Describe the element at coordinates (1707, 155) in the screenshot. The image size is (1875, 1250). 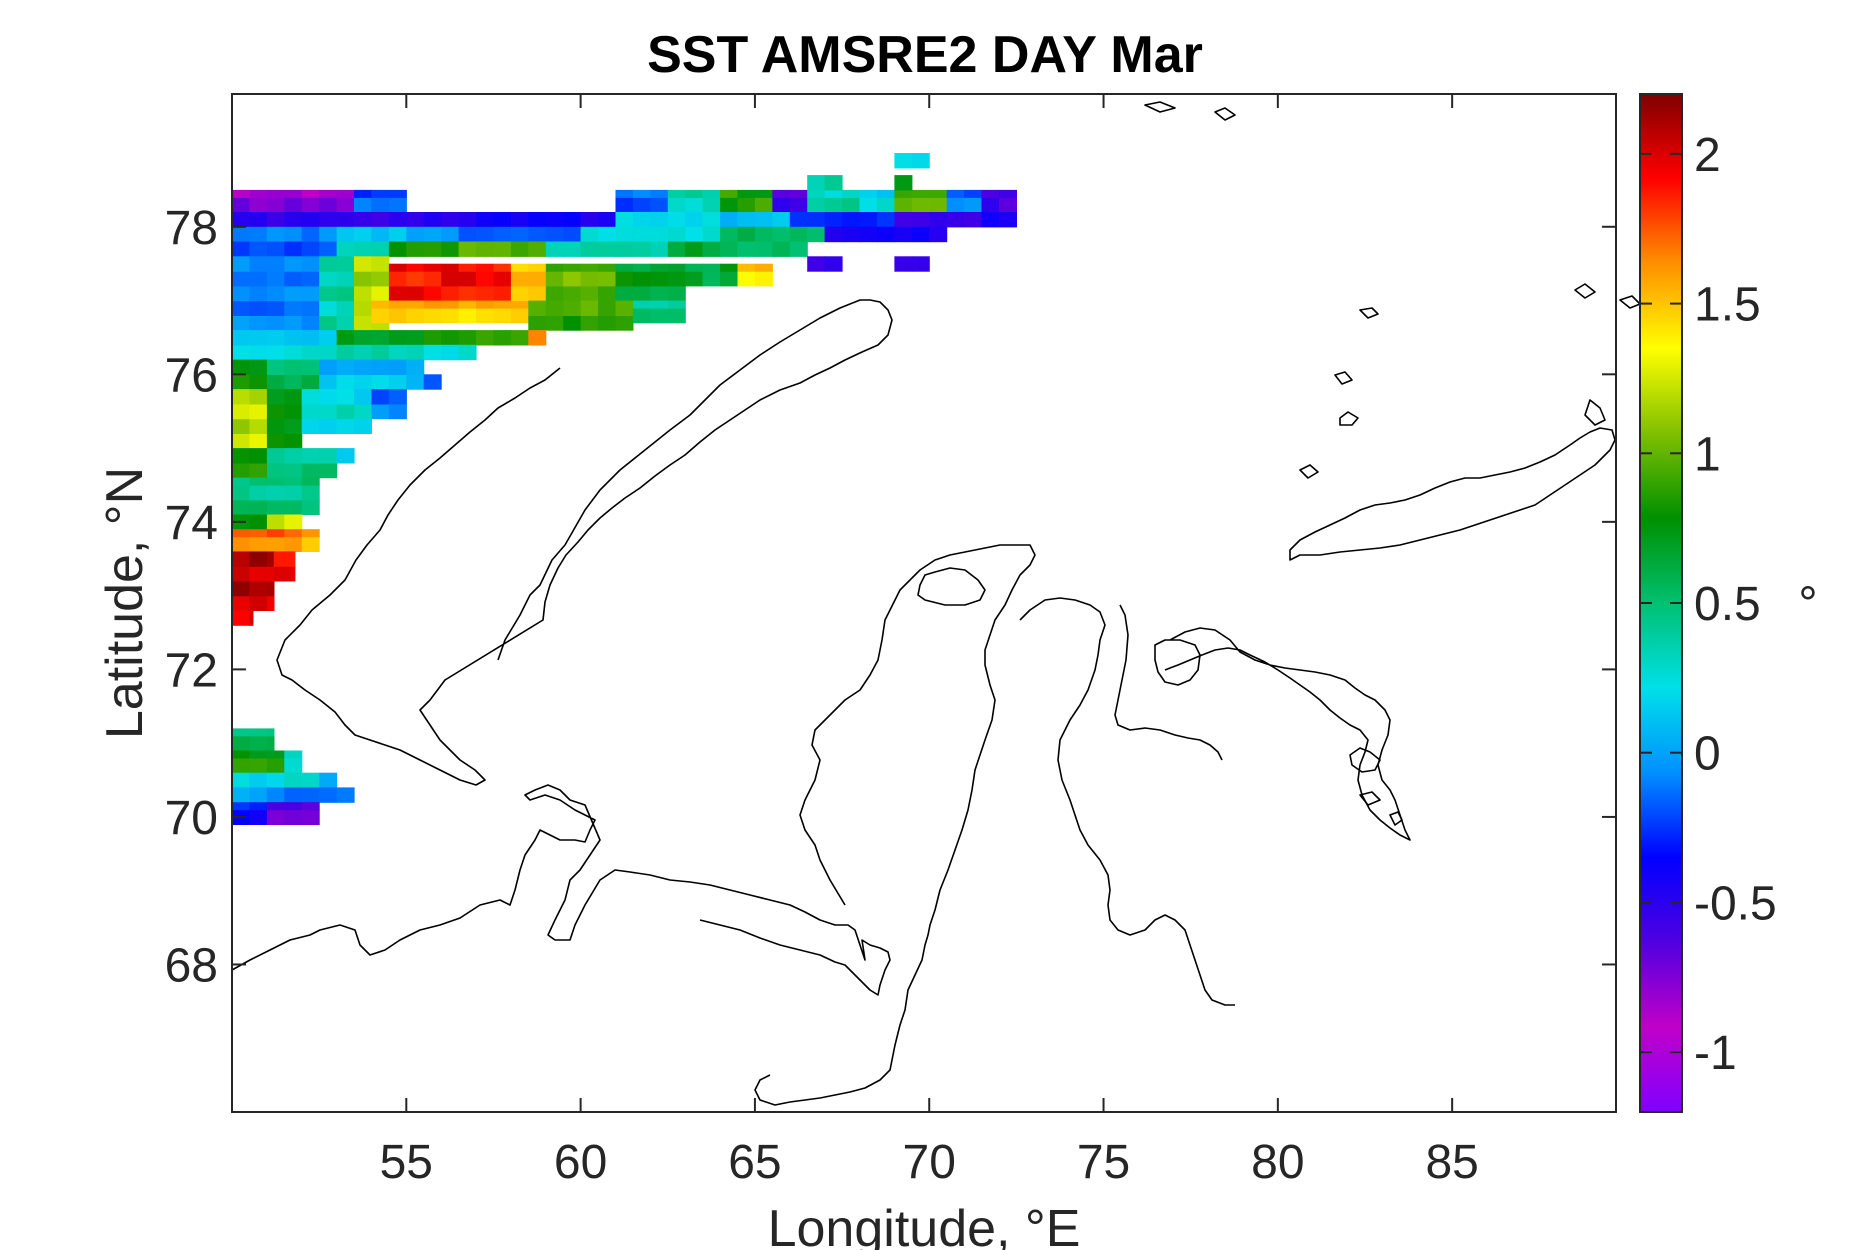
I see `colorbar-tick-label: 2` at that location.